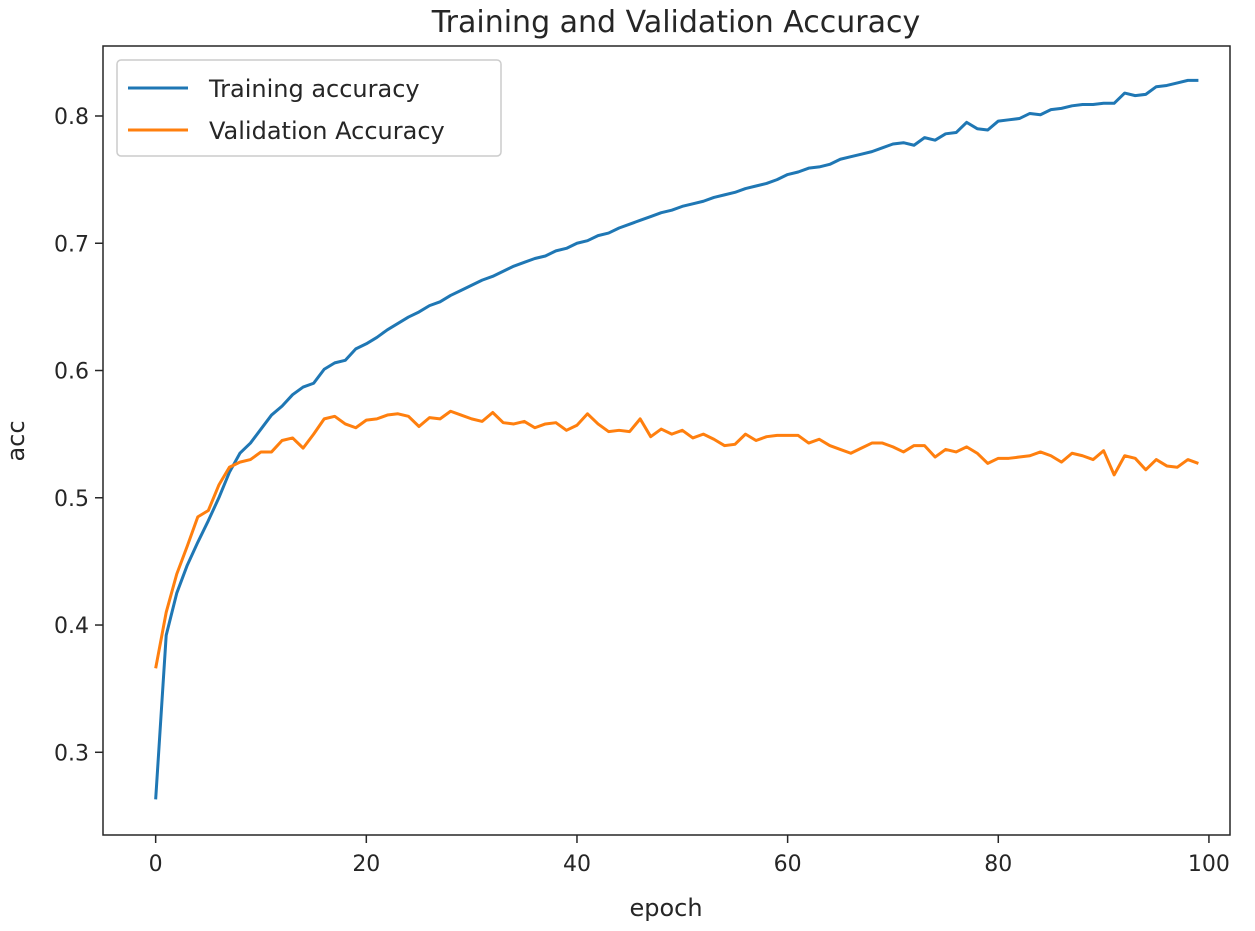 Image resolution: width=1255 pixels, height=931 pixels. I want to click on x-axis-ticks: 0 20 40 60 80 100, so click(689, 856).